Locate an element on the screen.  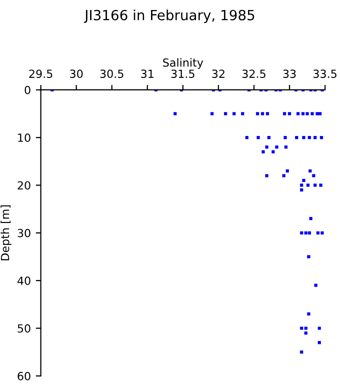
y-axis-title: Depth [m] is located at coordinates (6, 232).